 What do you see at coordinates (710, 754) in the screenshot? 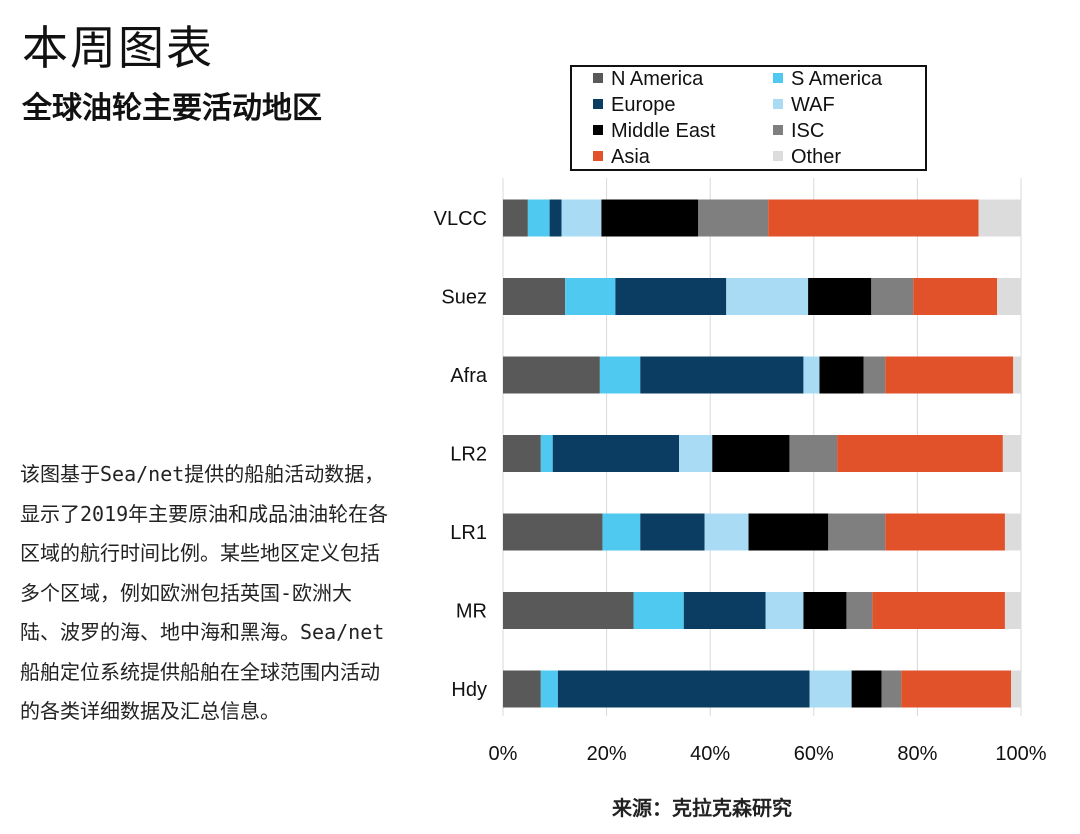
I see `x-tick-label: 40%` at bounding box center [710, 754].